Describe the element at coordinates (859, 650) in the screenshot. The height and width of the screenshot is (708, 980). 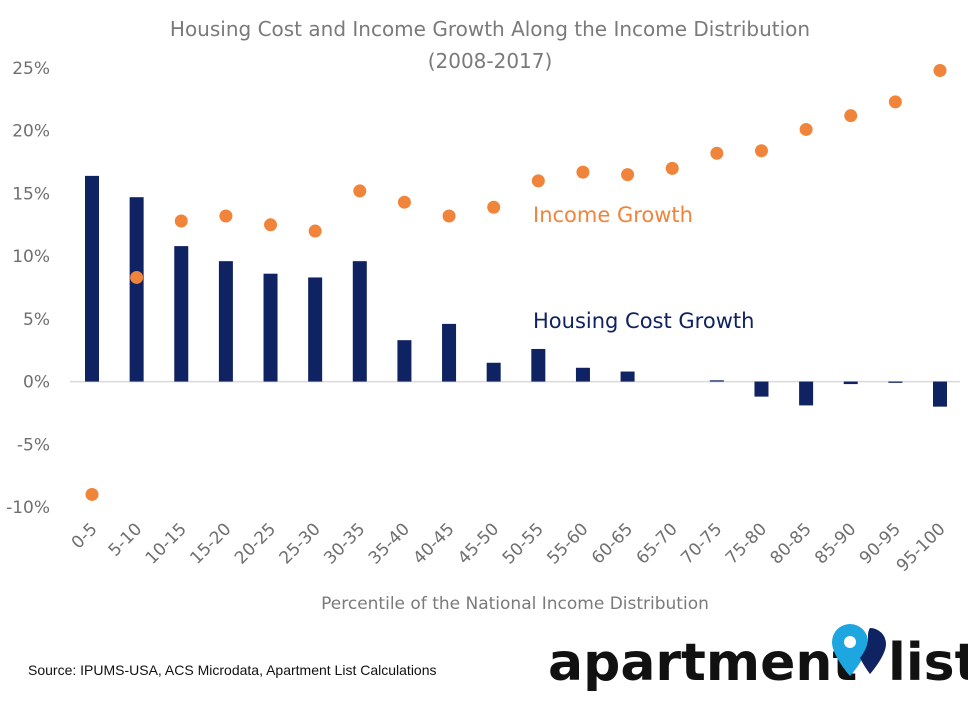
I see `location-pin-icon` at that location.